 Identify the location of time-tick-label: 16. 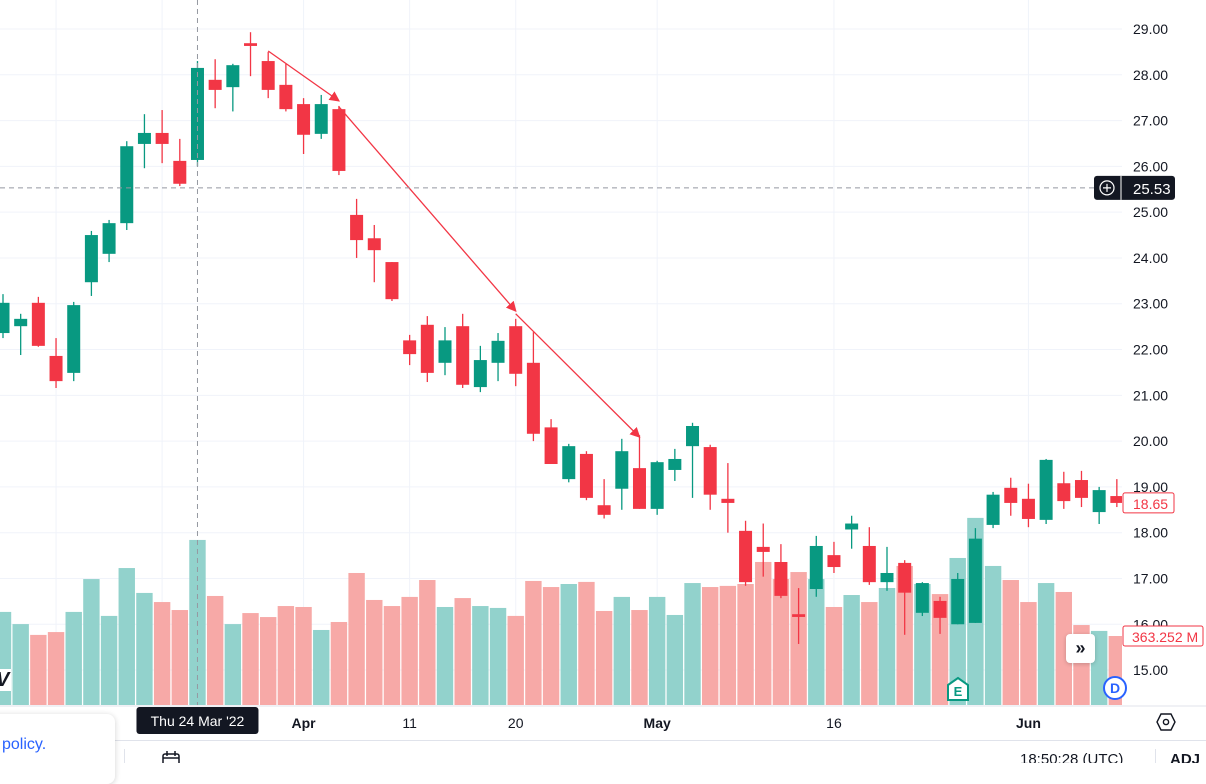
(834, 723).